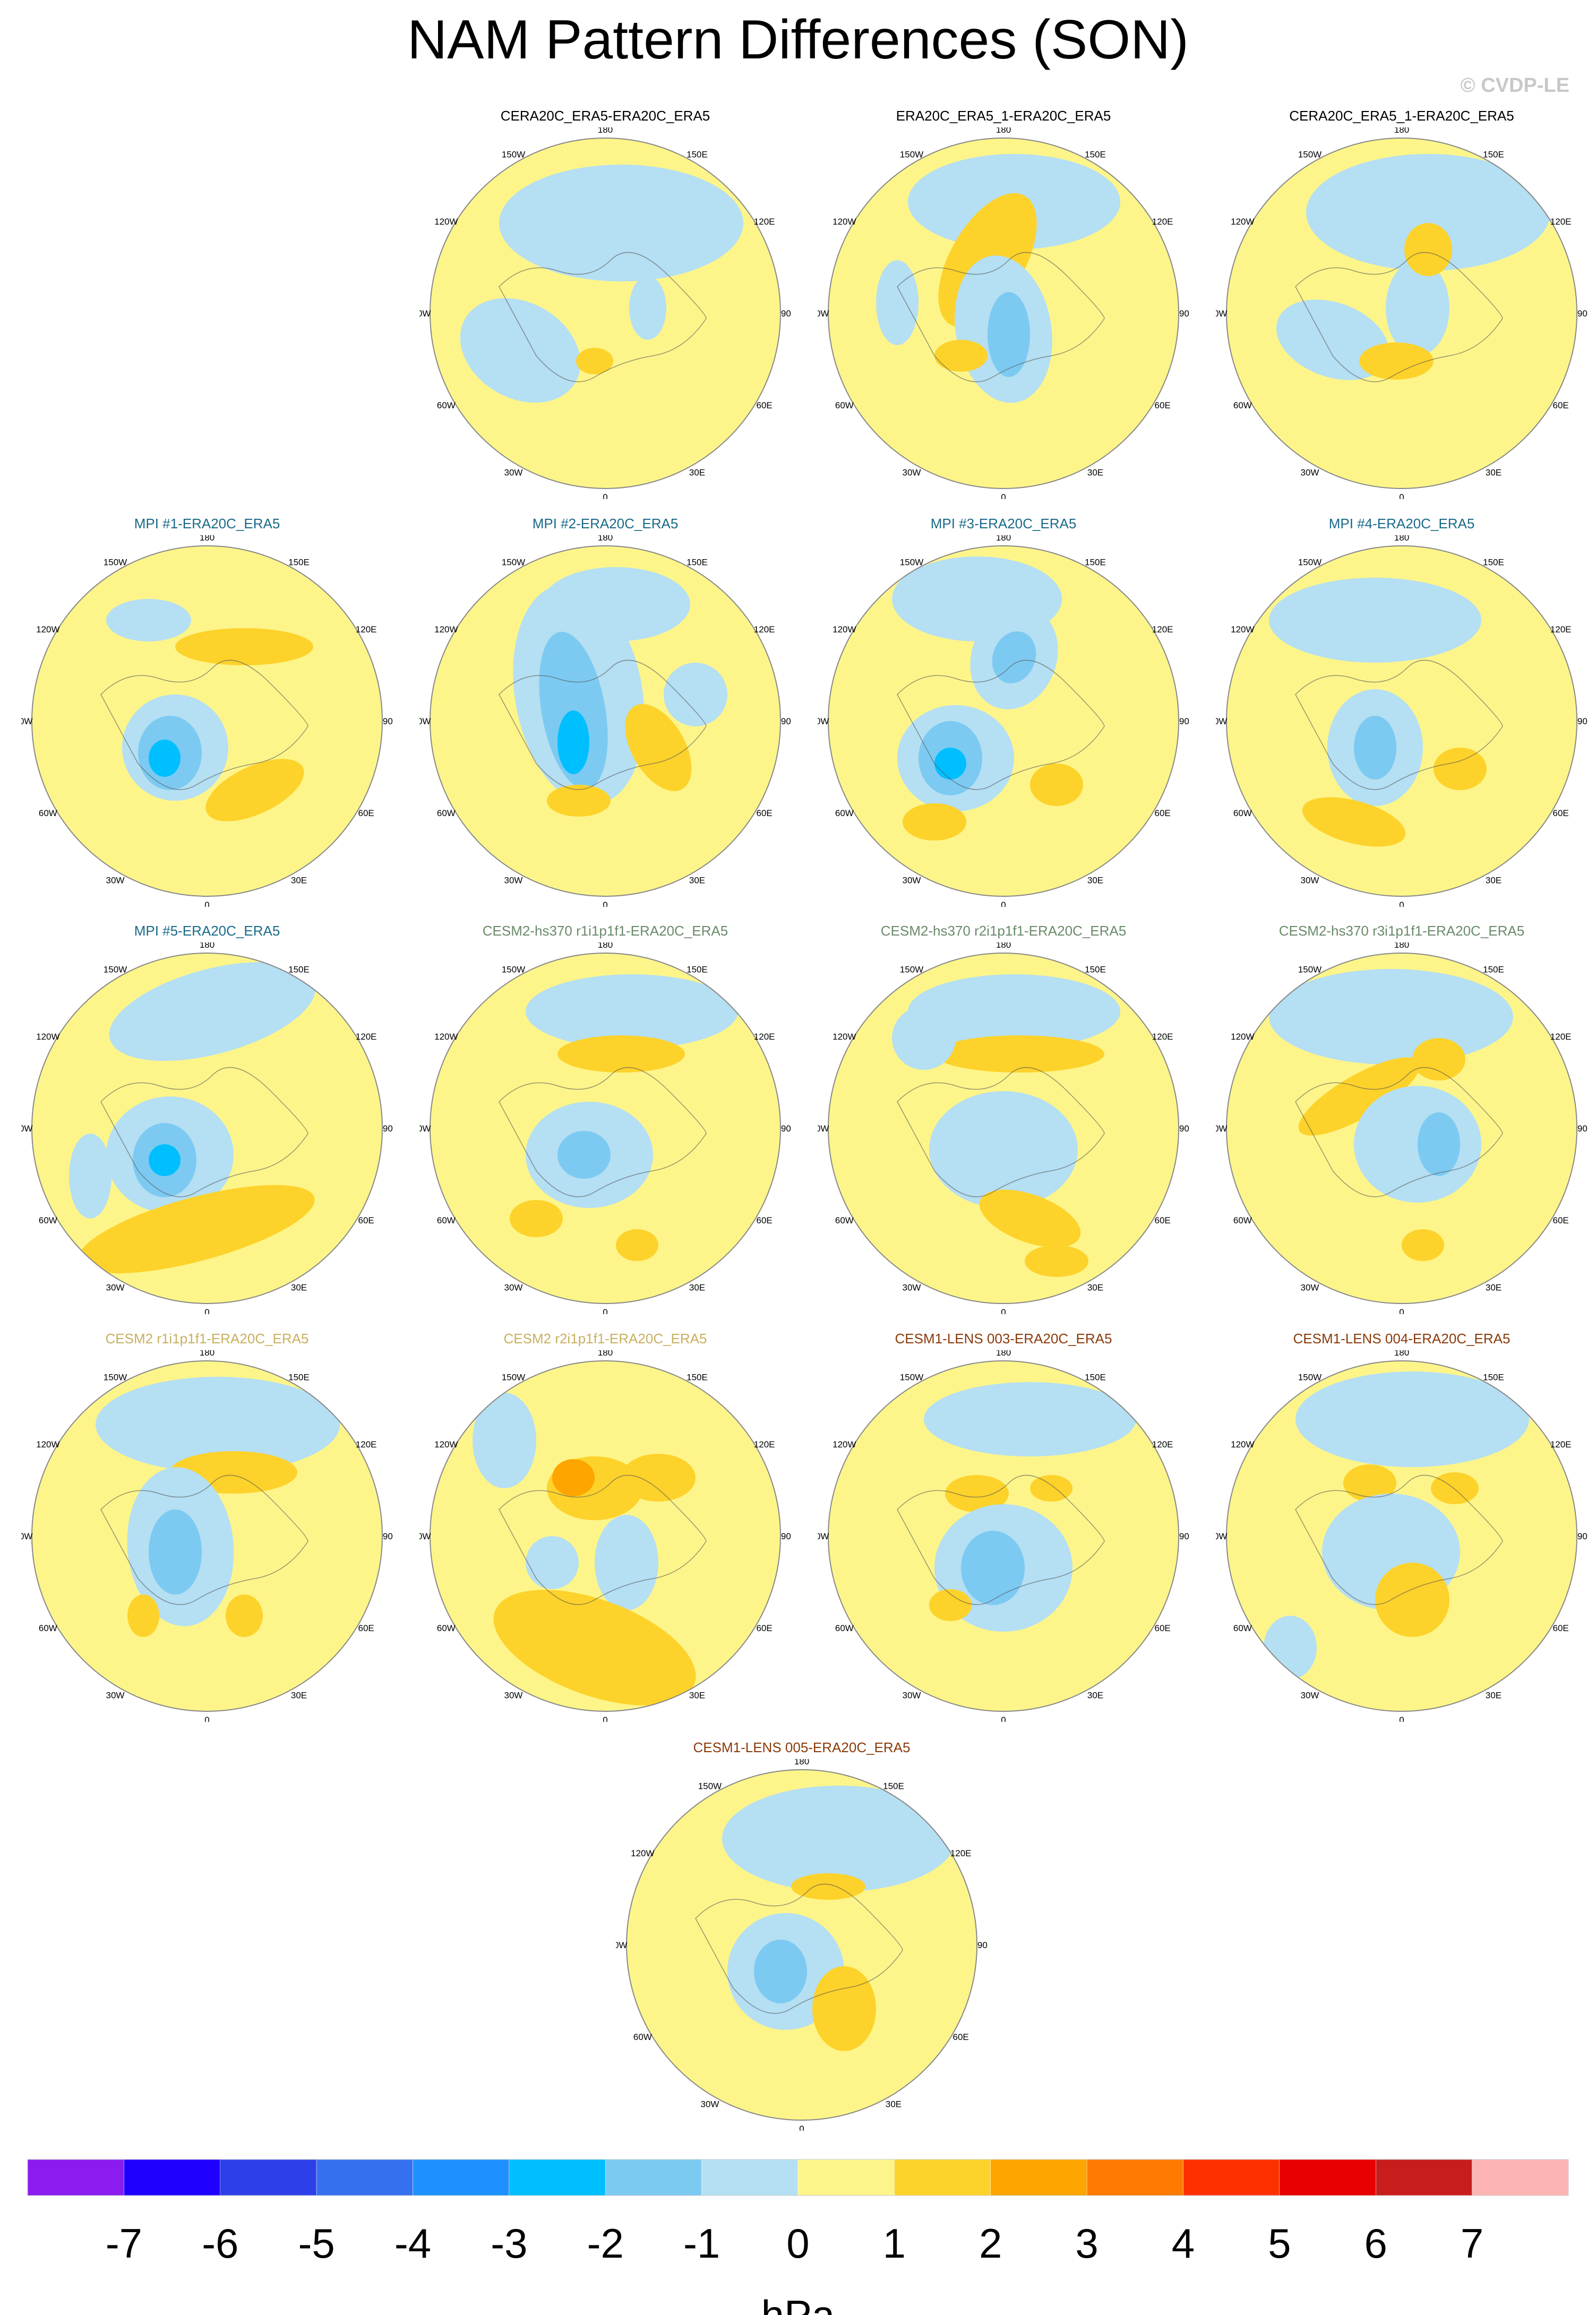  What do you see at coordinates (702, 2243) in the screenshot?
I see `colorbar-tick-label: -1` at bounding box center [702, 2243].